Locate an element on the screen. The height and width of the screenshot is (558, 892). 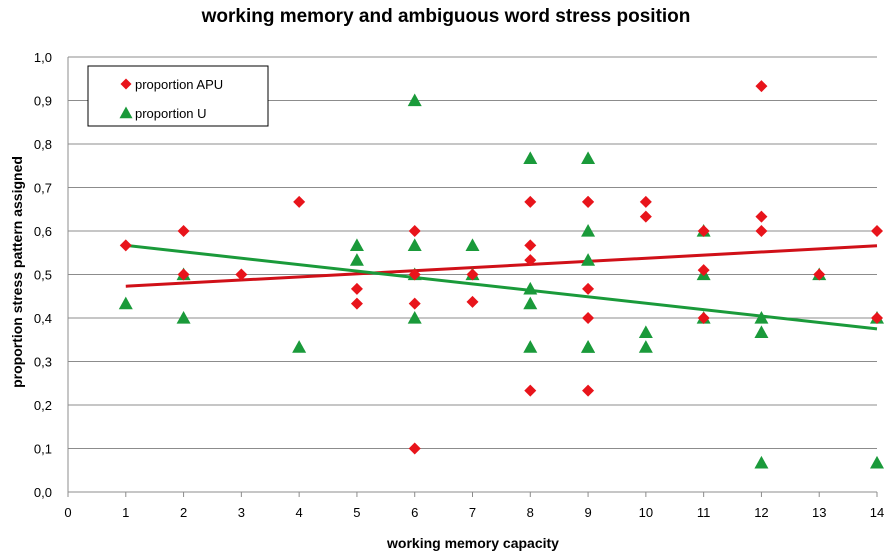
y-tick-label: 0,9 is located at coordinates (43, 101).